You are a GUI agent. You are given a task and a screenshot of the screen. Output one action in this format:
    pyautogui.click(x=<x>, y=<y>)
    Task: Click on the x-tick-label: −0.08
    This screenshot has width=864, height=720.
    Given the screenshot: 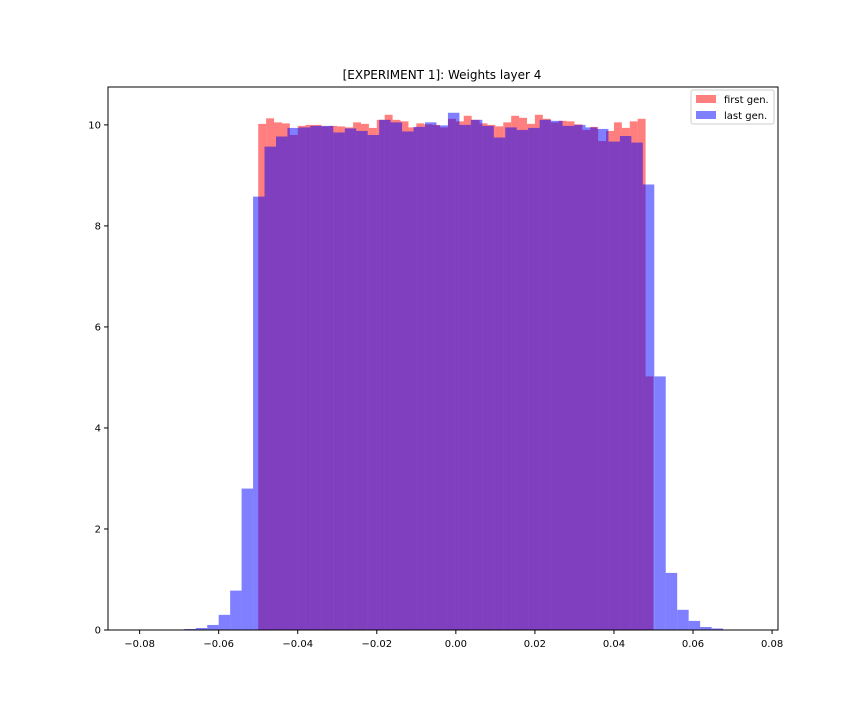 What is the action you would take?
    pyautogui.click(x=139, y=644)
    